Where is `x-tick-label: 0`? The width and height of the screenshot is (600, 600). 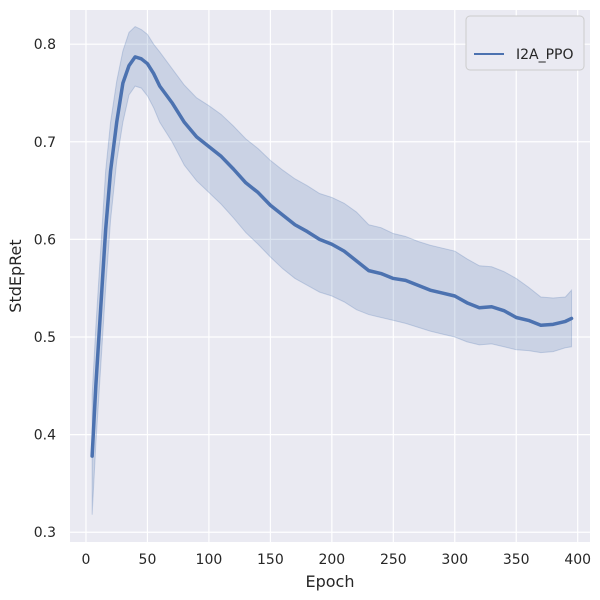
x-tick-label: 0 is located at coordinates (86, 560).